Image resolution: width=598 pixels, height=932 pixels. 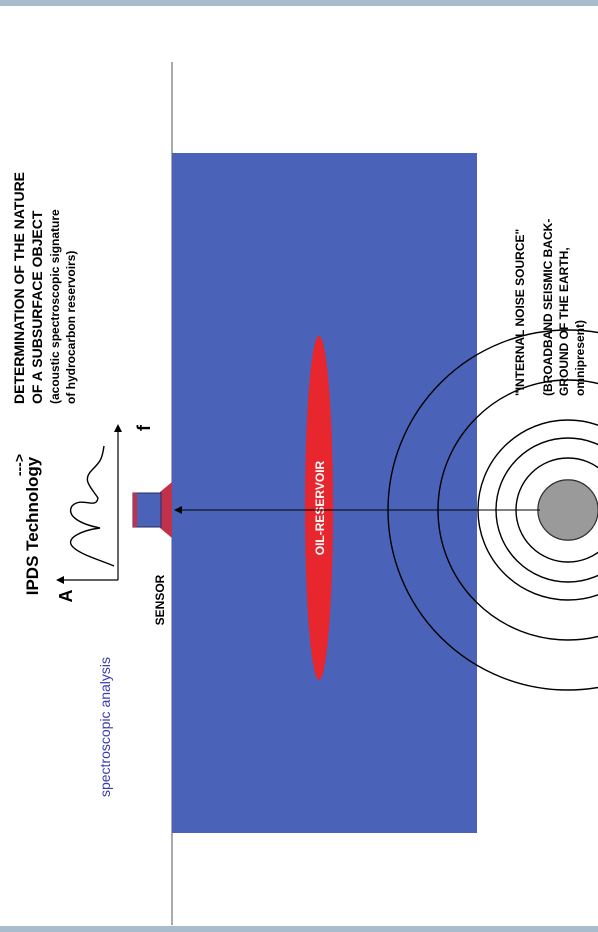 What do you see at coordinates (520, 312) in the screenshot?
I see `noise-source-line-1: "INTERNAL NOISE SOURCE"` at bounding box center [520, 312].